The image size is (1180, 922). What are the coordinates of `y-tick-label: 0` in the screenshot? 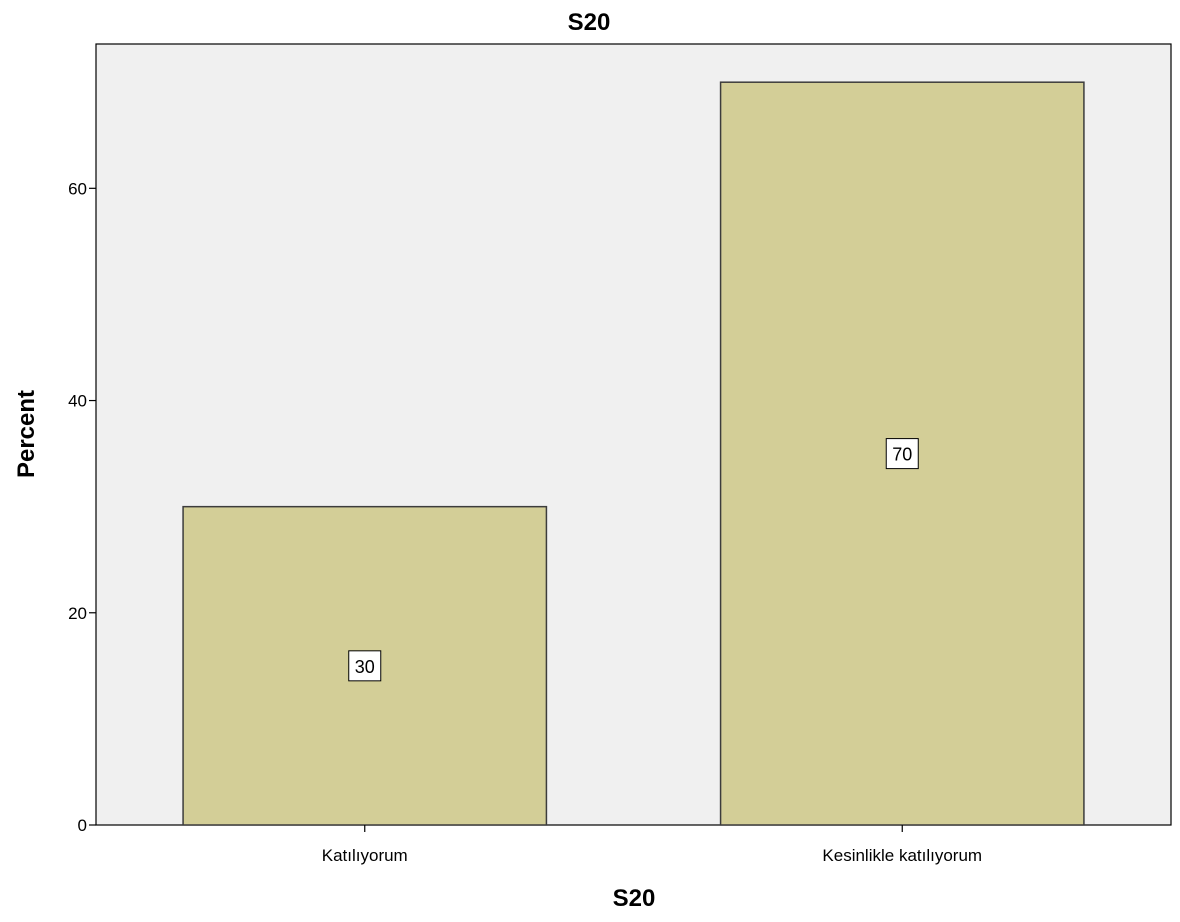 It's located at (82, 825).